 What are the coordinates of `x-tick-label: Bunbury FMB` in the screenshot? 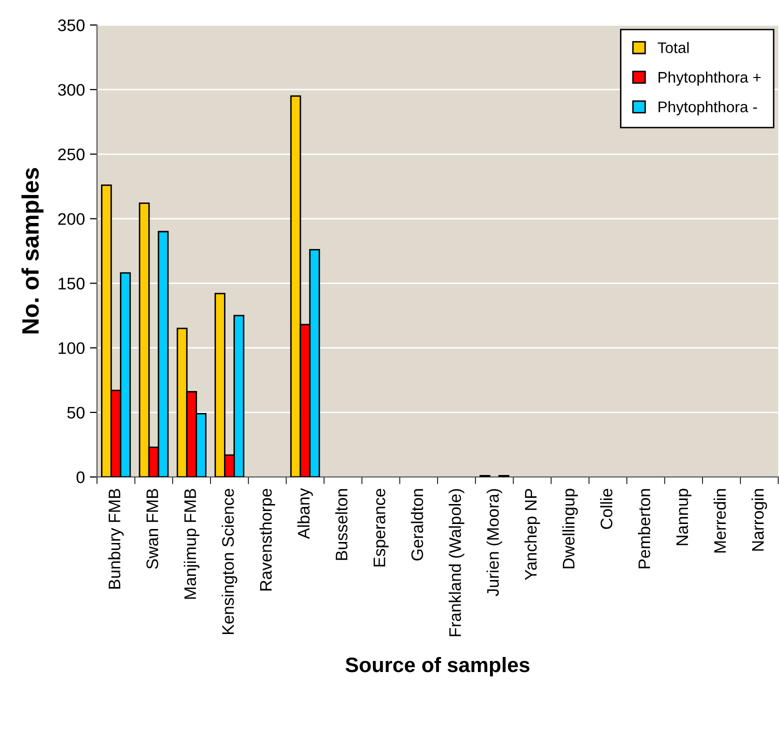 It's located at (116, 538).